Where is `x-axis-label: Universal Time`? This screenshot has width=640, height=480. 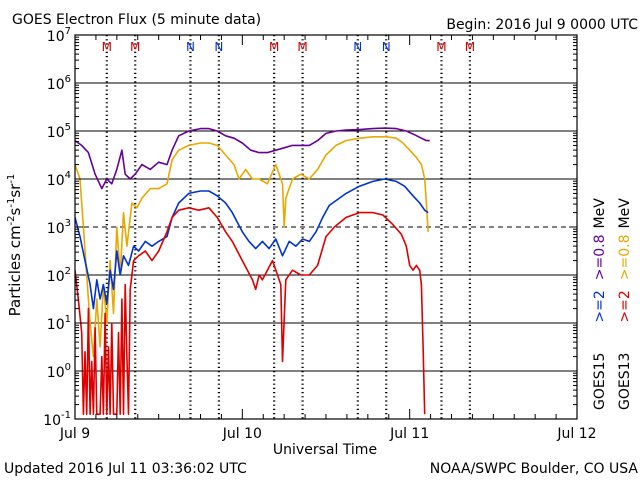 x-axis-label: Universal Time is located at coordinates (325, 450).